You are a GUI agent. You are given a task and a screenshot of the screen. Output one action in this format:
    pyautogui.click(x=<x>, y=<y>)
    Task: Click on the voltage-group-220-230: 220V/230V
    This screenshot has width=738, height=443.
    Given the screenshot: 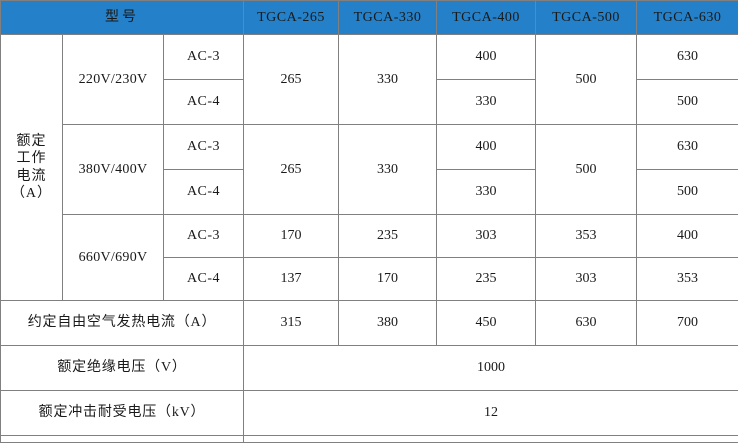 What is the action you would take?
    pyautogui.click(x=113, y=80)
    